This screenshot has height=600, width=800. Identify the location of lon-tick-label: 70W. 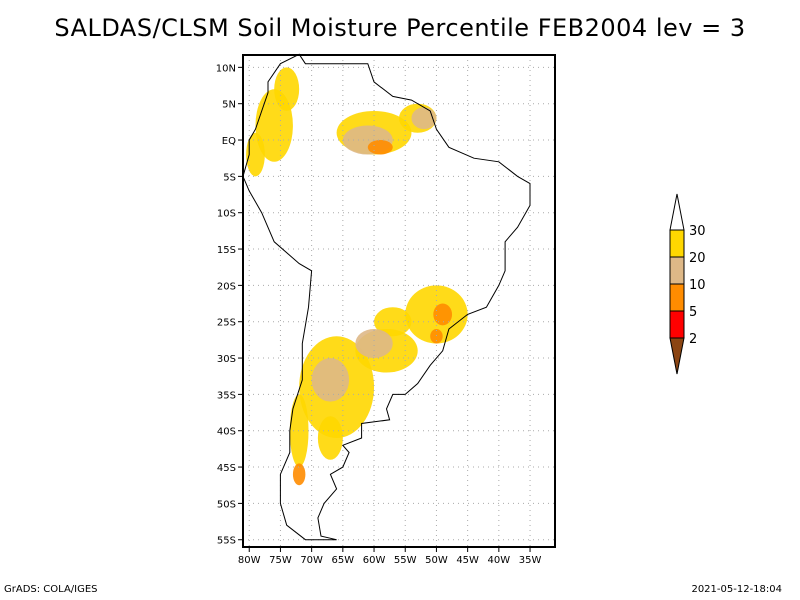
(311, 560).